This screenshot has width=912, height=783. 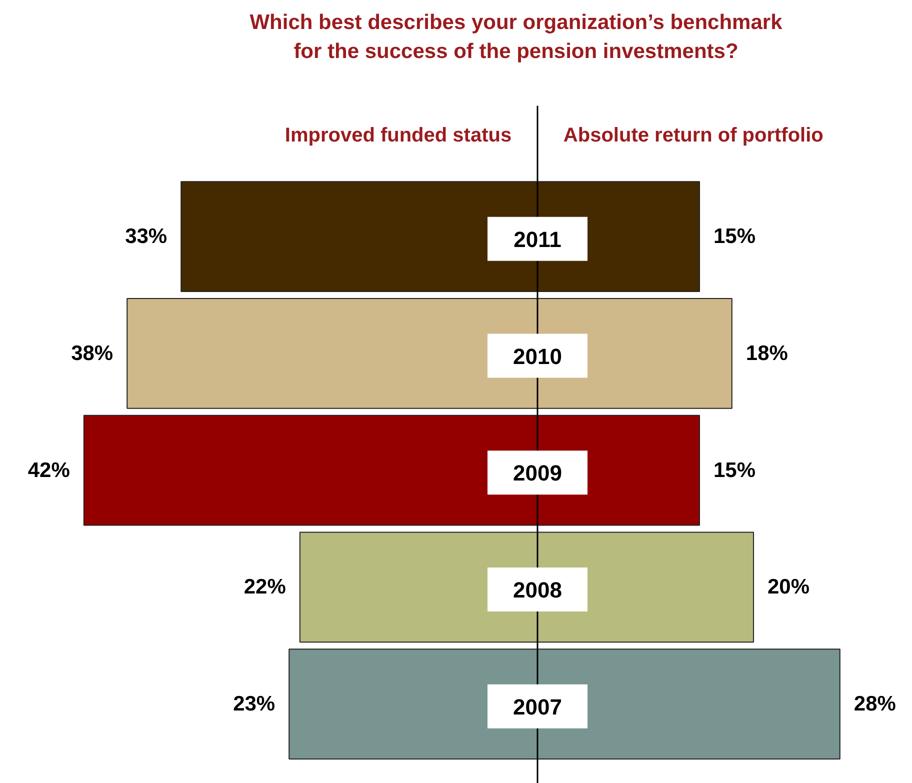 I want to click on data-label: 22%, so click(x=265, y=587).